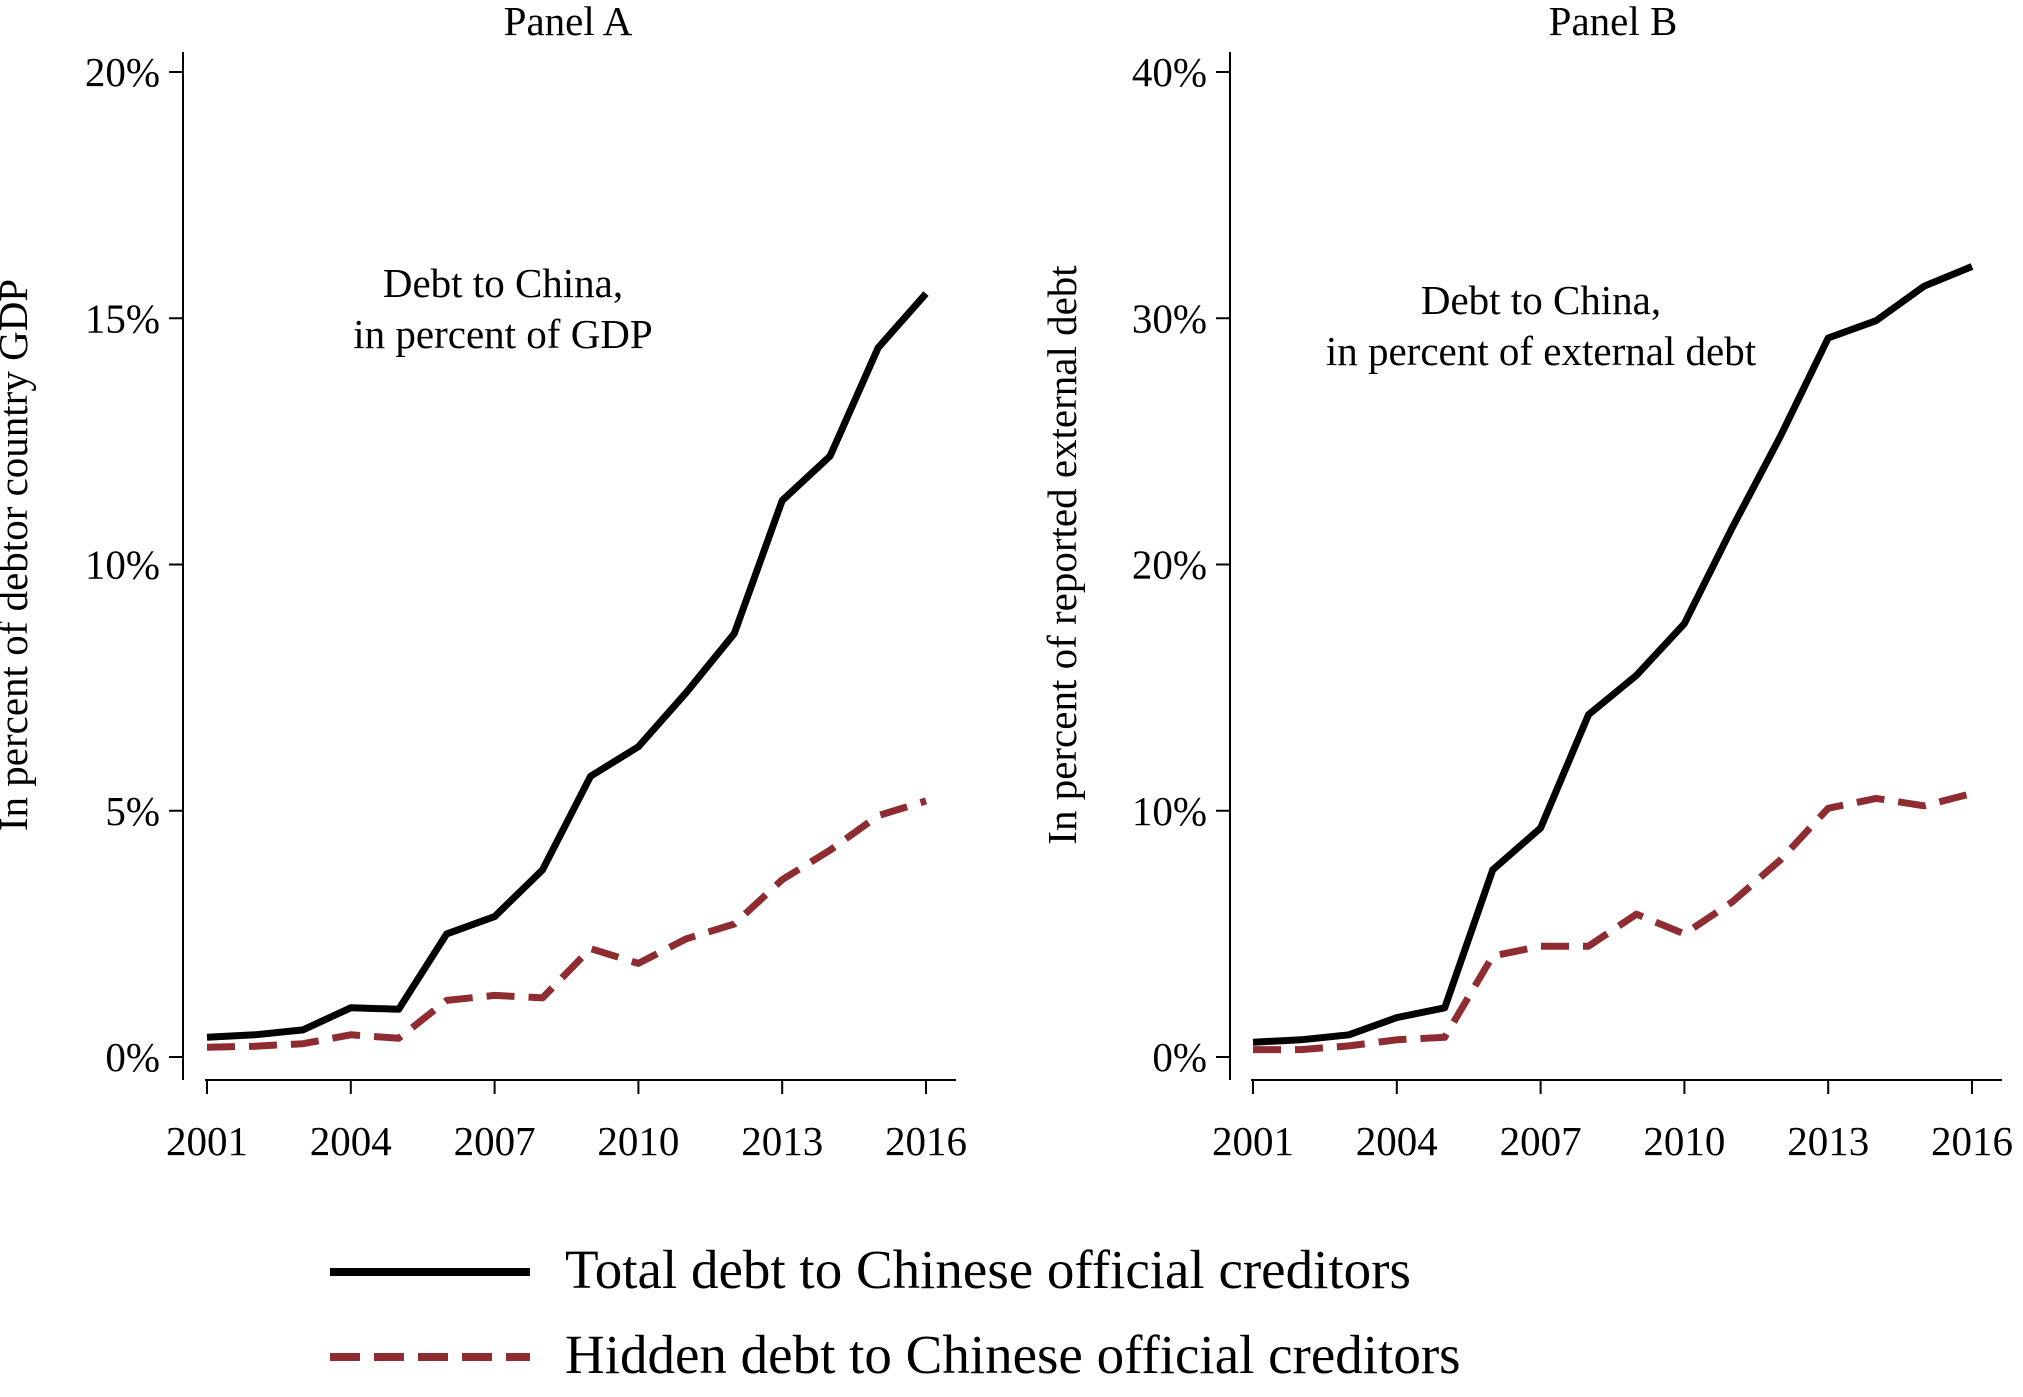  What do you see at coordinates (568, 22) in the screenshot?
I see `panel-title: Panel A` at bounding box center [568, 22].